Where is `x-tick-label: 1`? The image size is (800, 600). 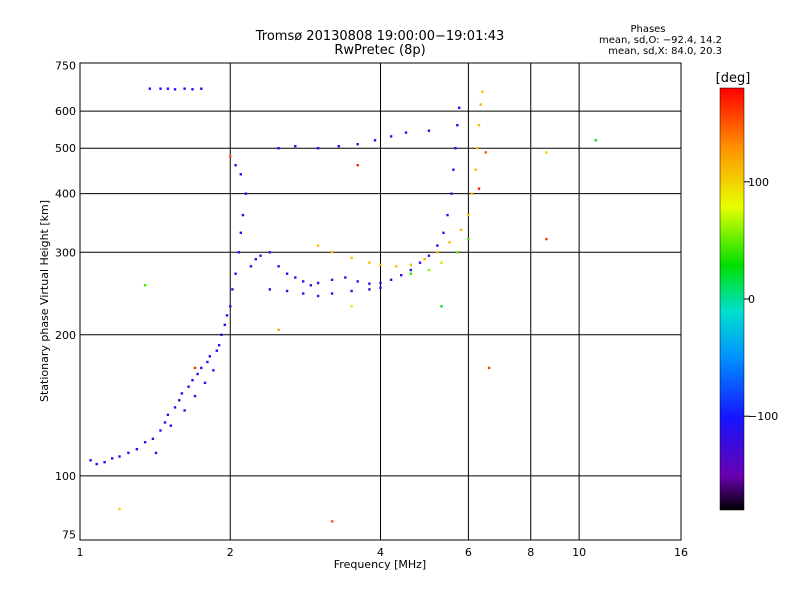 x-tick-label: 1 is located at coordinates (80, 552).